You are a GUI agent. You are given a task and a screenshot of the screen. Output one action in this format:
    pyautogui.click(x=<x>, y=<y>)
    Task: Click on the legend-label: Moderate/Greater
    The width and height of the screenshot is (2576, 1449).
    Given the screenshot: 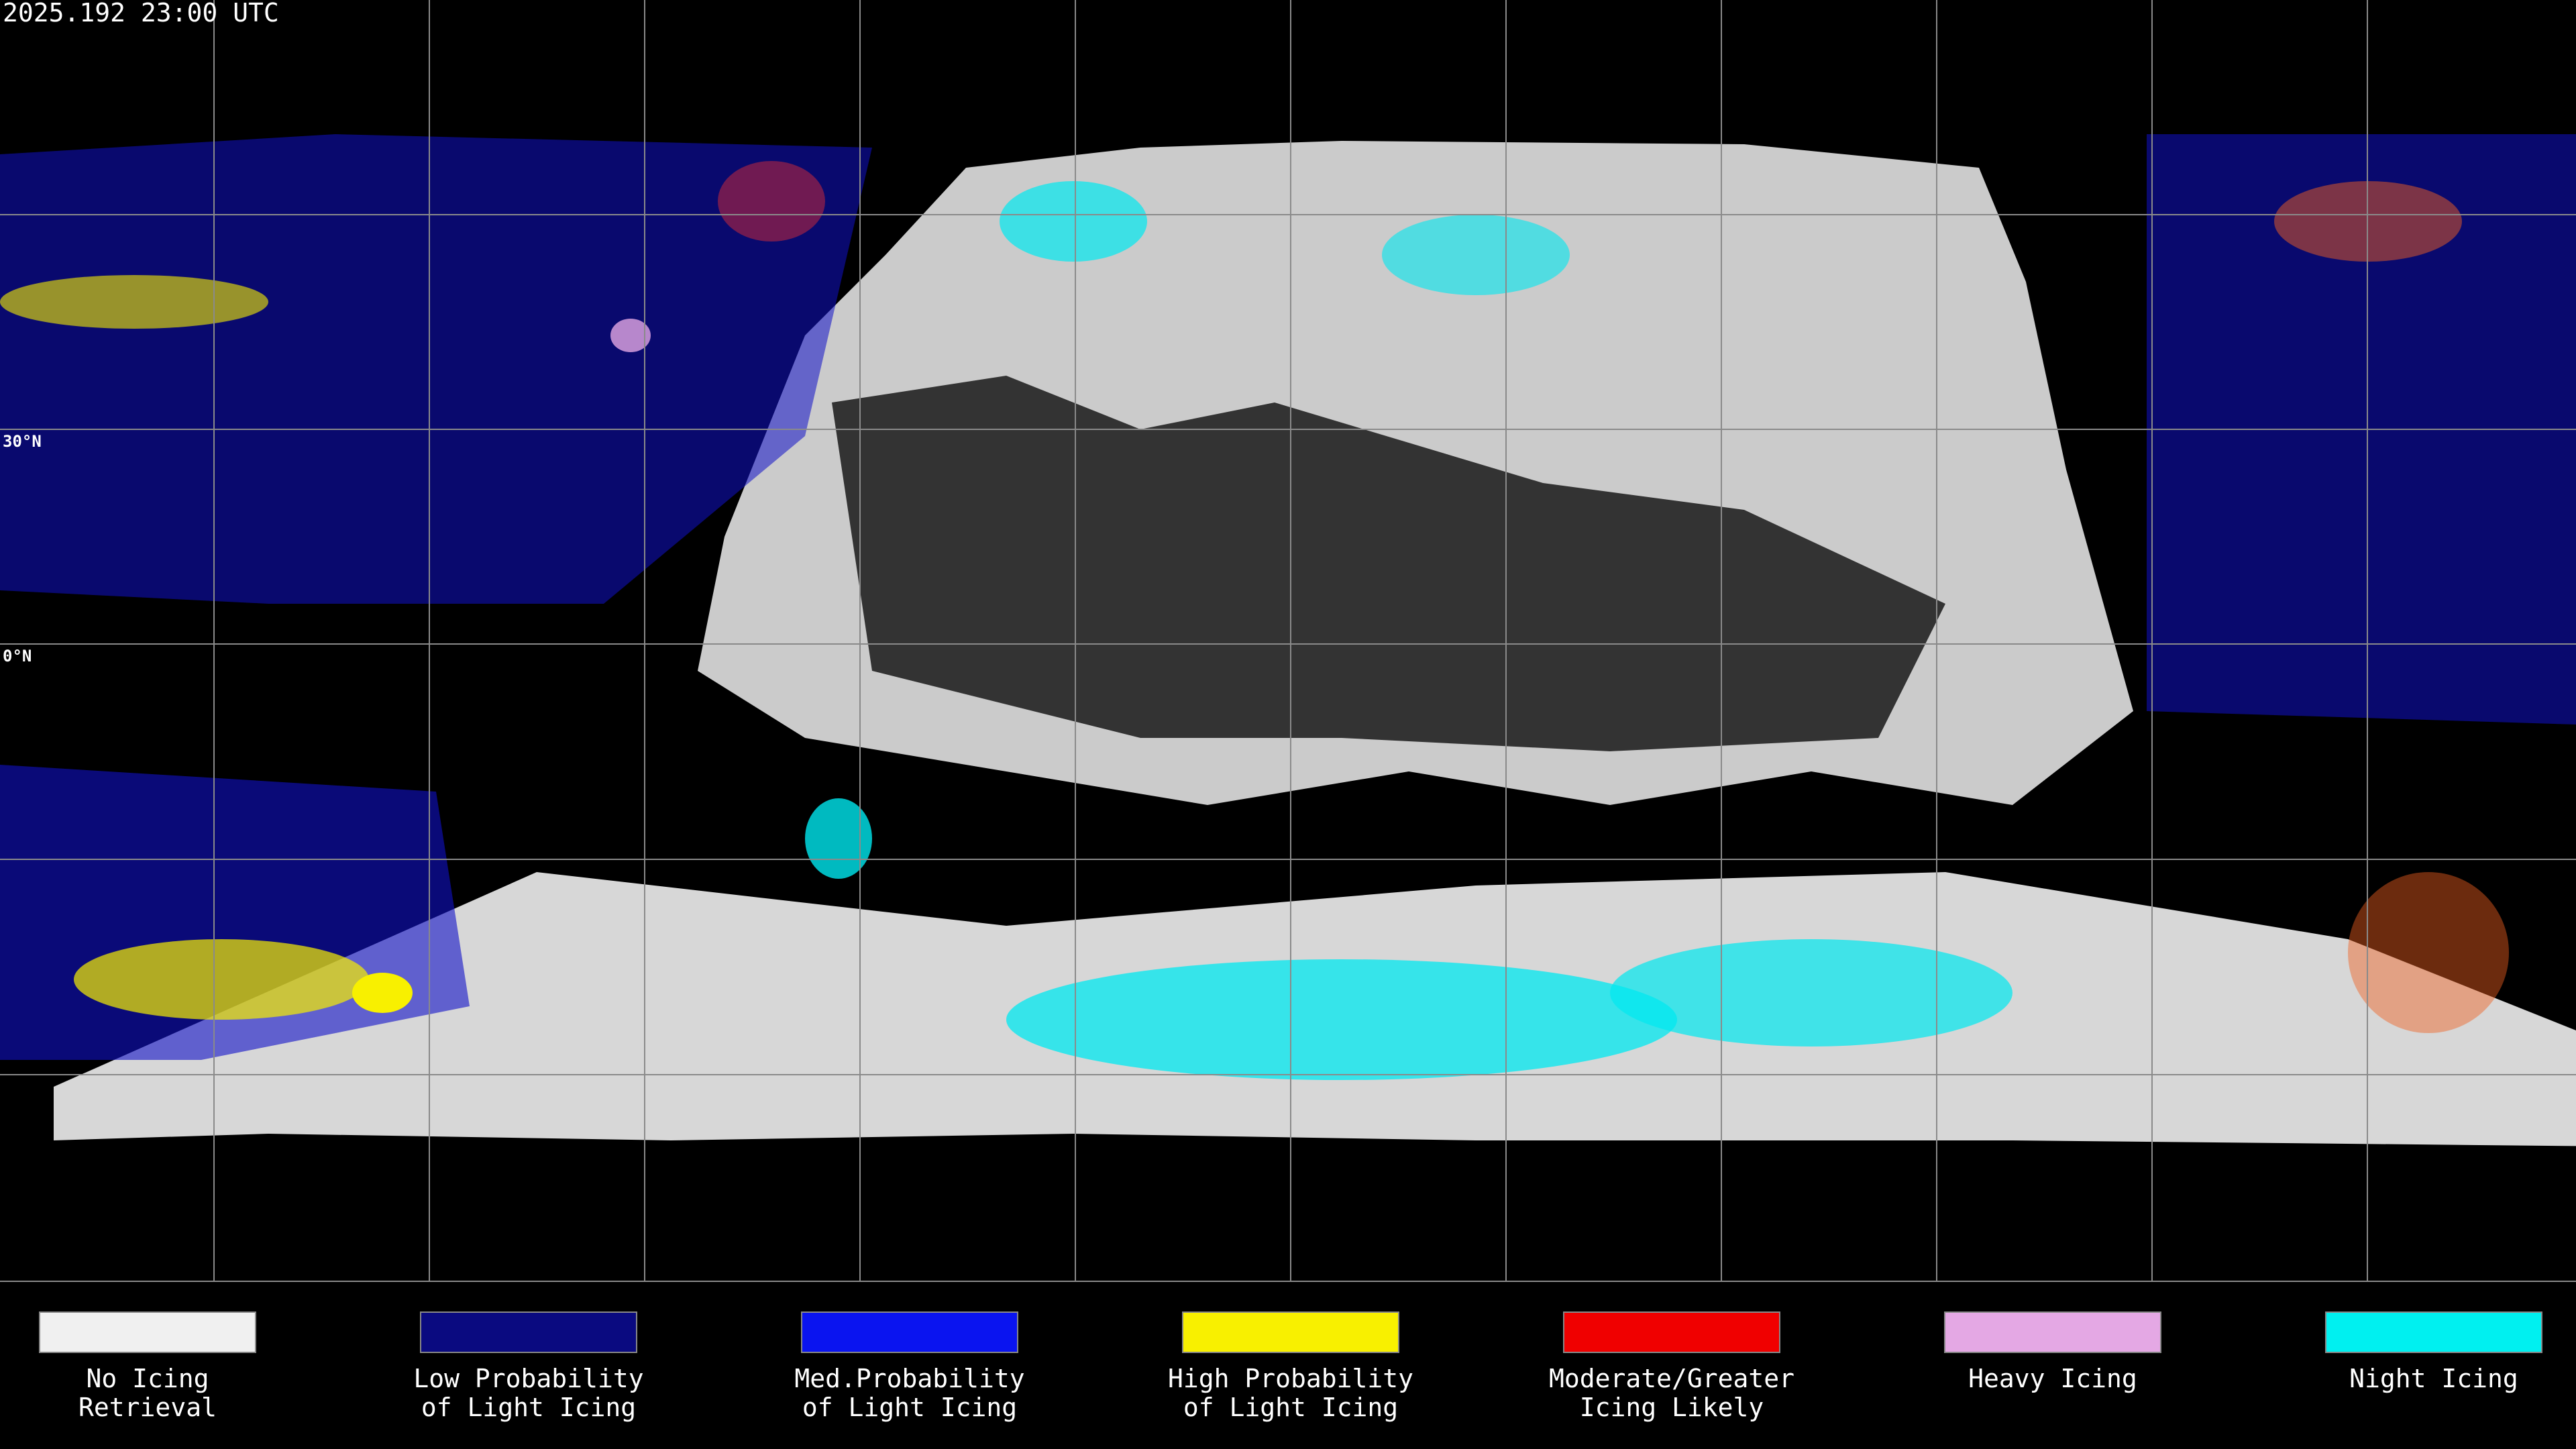 What is the action you would take?
    pyautogui.click(x=1671, y=1378)
    